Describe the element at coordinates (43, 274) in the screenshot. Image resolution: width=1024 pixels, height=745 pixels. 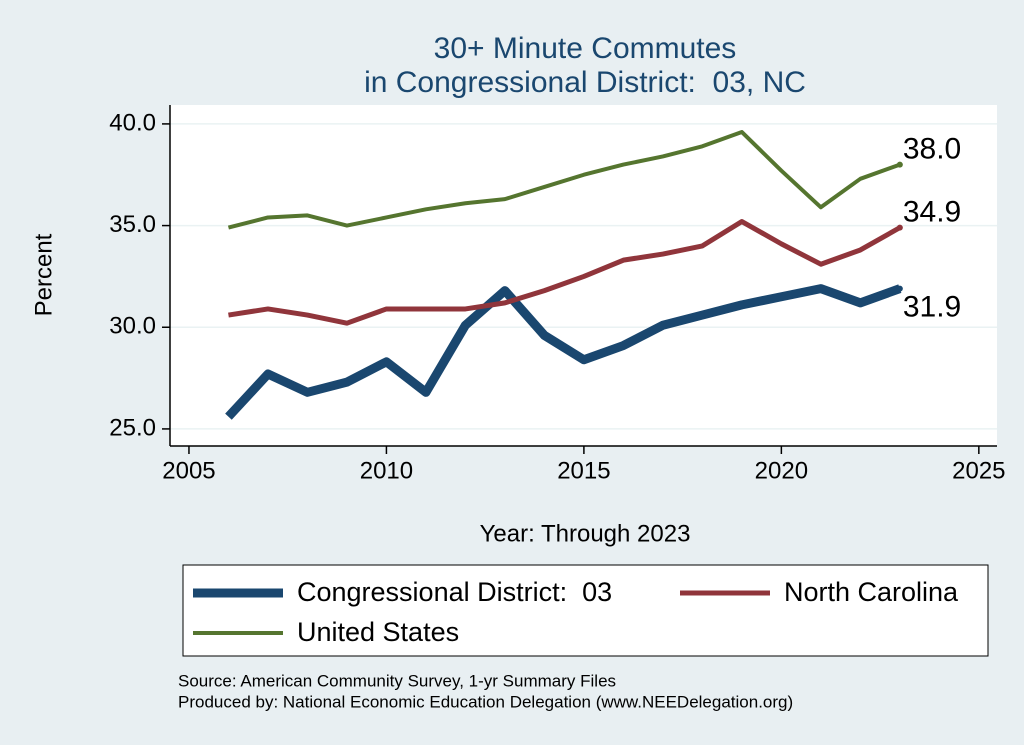
I see `y-axis-label: Percent` at that location.